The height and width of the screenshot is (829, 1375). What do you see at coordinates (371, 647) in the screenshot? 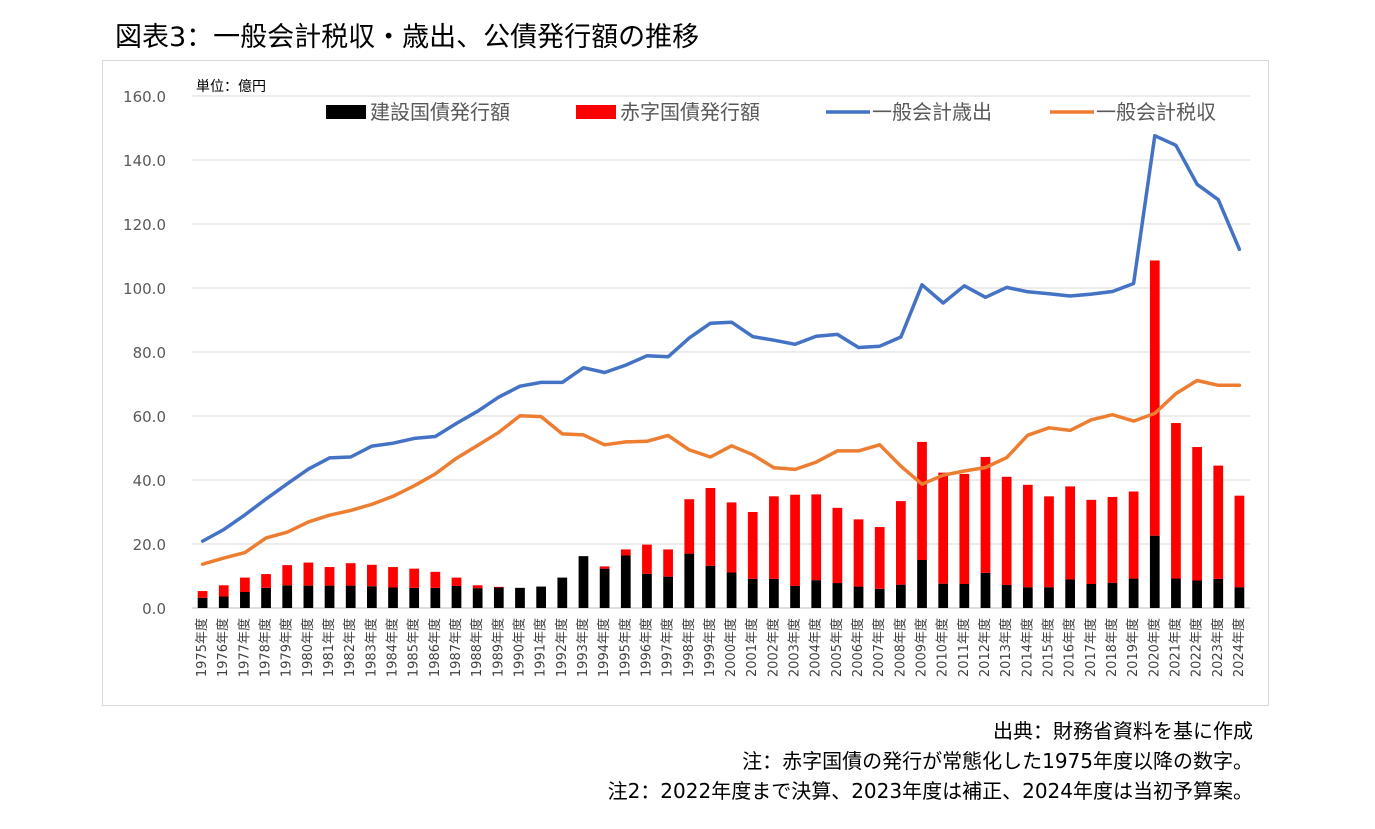
I see `x-tick-label: 1983年度` at bounding box center [371, 647].